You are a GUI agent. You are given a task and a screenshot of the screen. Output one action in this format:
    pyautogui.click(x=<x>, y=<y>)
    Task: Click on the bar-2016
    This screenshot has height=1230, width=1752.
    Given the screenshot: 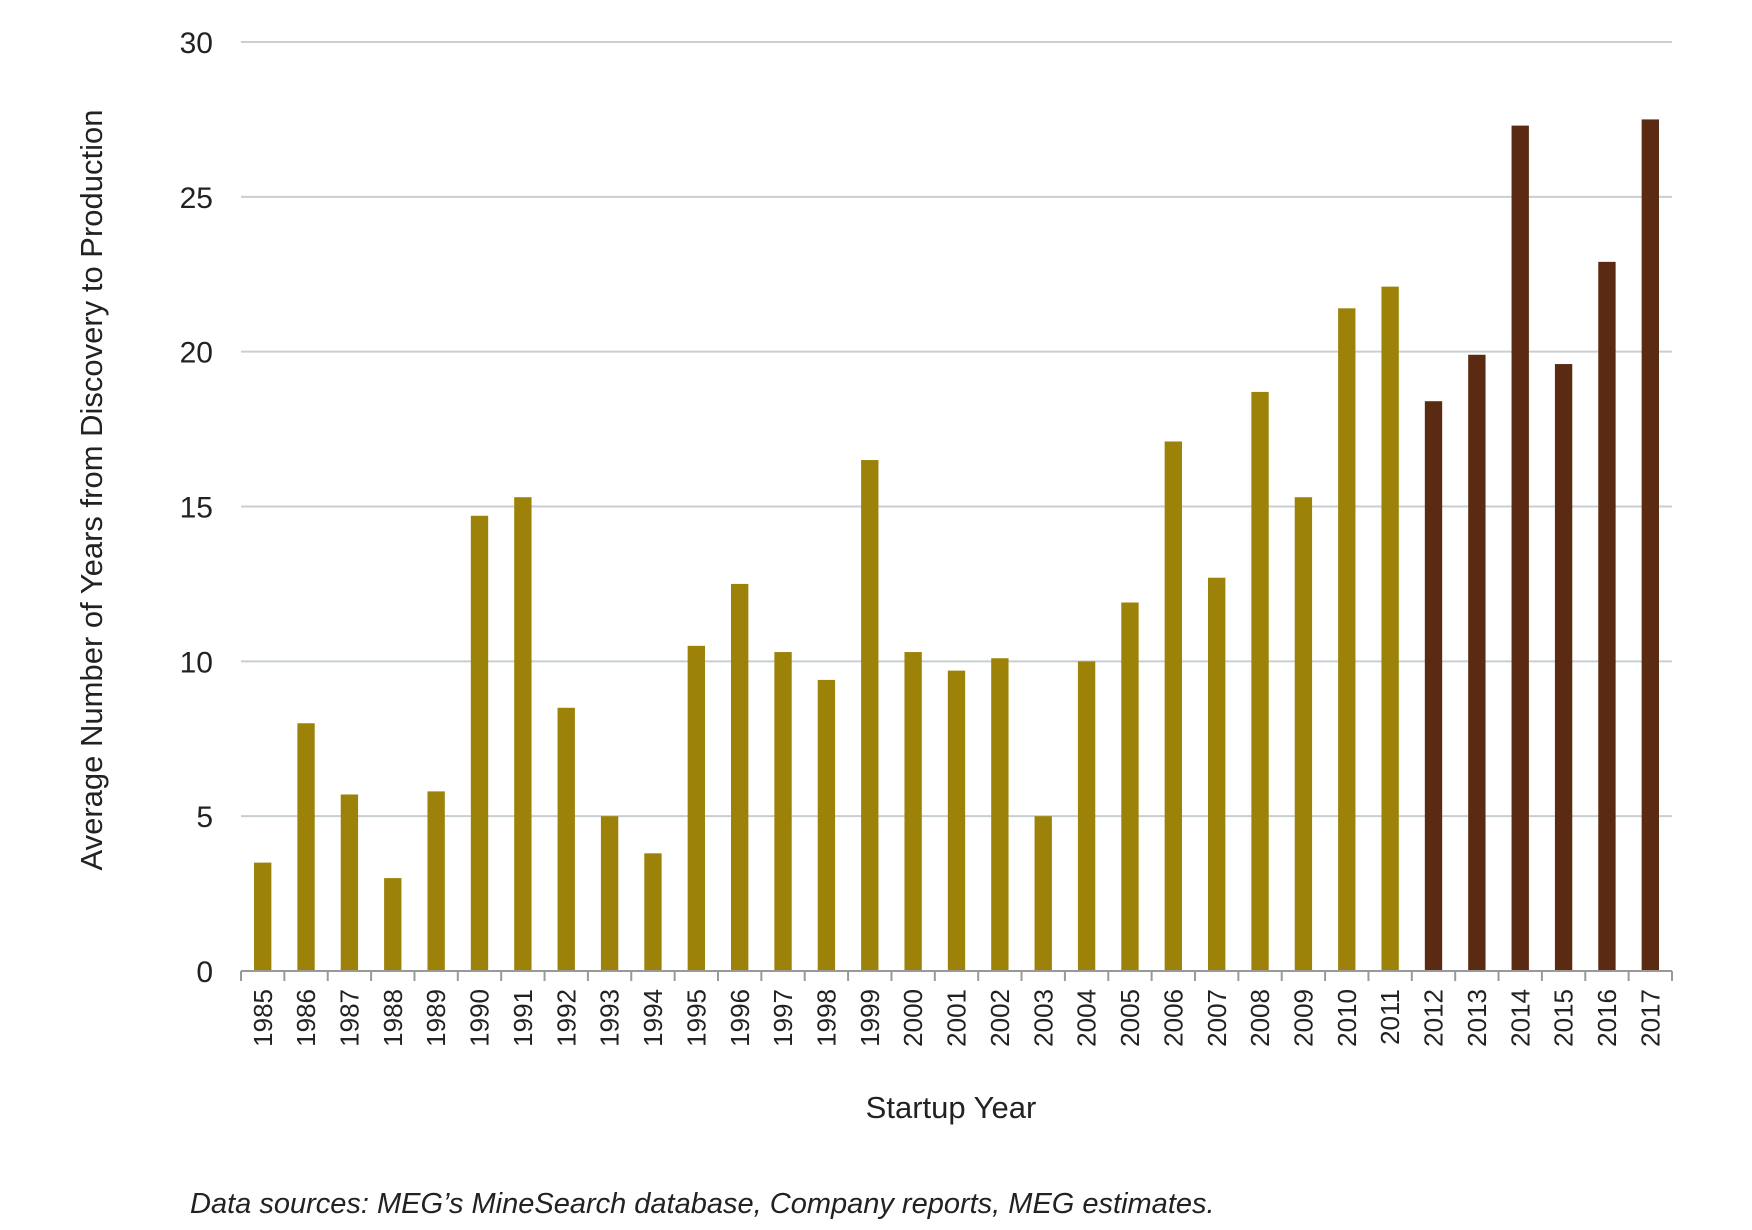 What is the action you would take?
    pyautogui.click(x=1607, y=616)
    